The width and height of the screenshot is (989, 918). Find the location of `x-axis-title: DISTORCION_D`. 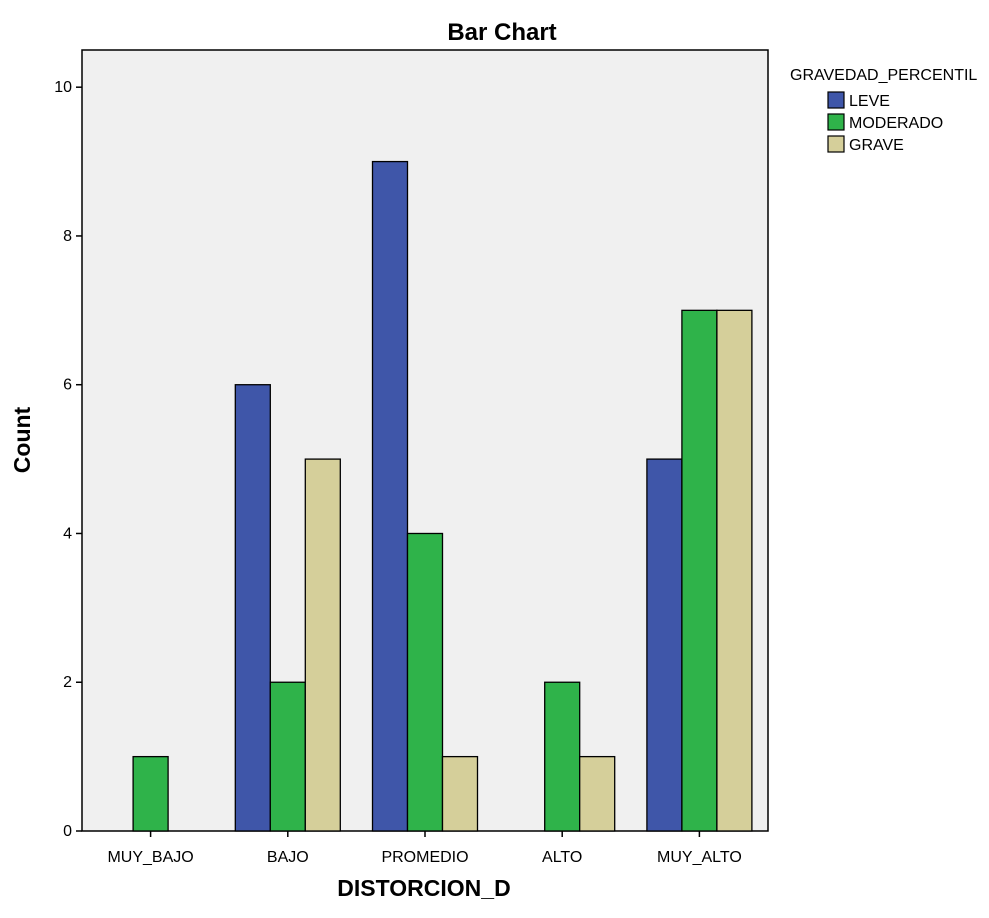

x-axis-title: DISTORCION_D is located at coordinates (423, 888).